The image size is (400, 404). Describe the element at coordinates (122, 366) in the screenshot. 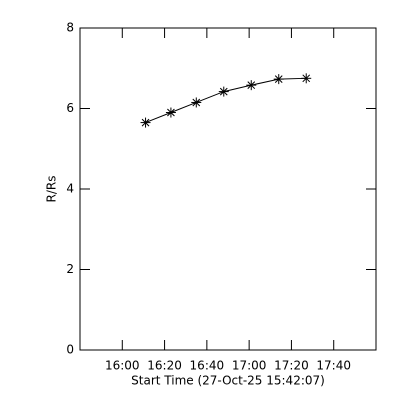

I see `x-tick-label: 16:00` at that location.